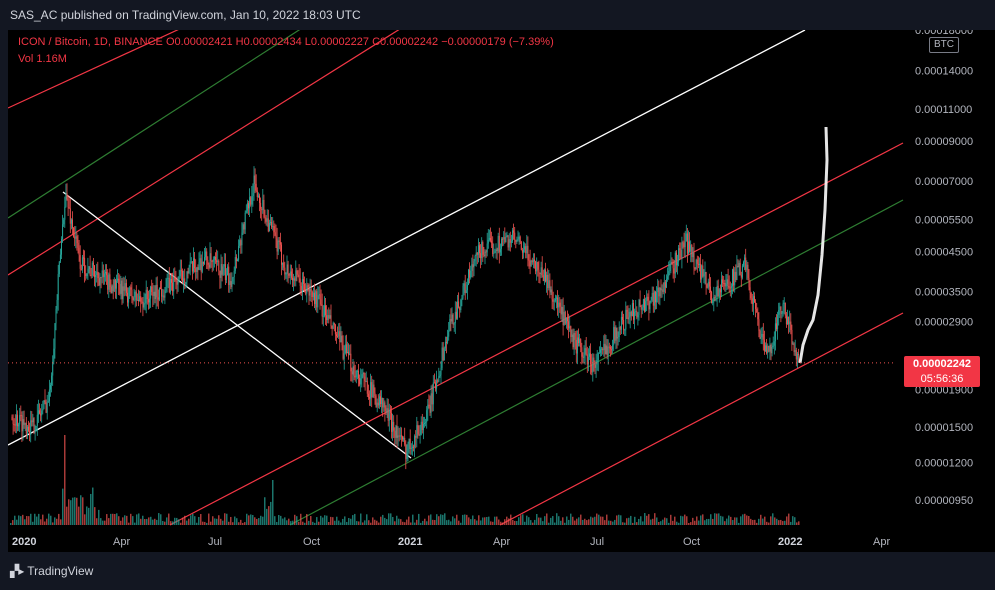  I want to click on volume-value: 1.16M, so click(51, 59).